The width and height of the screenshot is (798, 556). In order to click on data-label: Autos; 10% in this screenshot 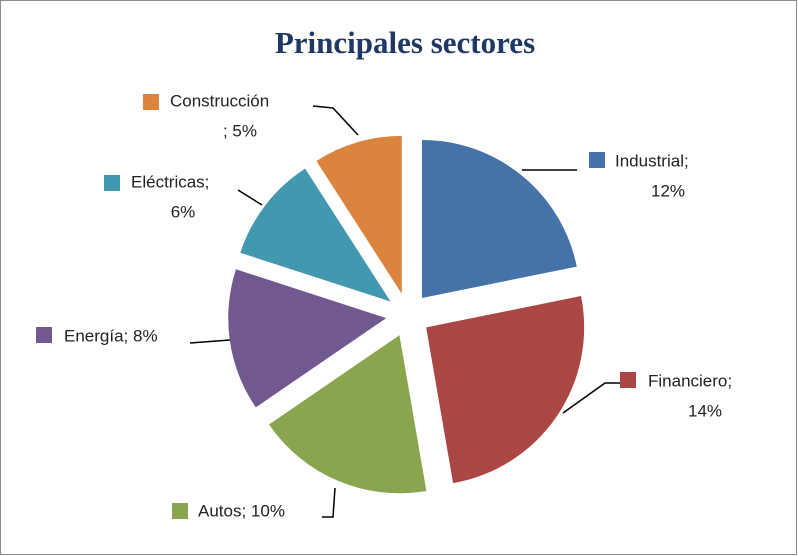, I will do `click(241, 510)`.